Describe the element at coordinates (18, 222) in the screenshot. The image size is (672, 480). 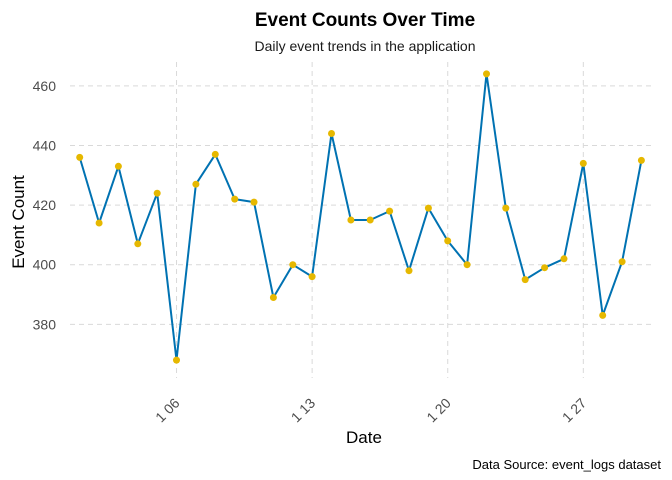
I see `y-axis-title: Event Count` at that location.